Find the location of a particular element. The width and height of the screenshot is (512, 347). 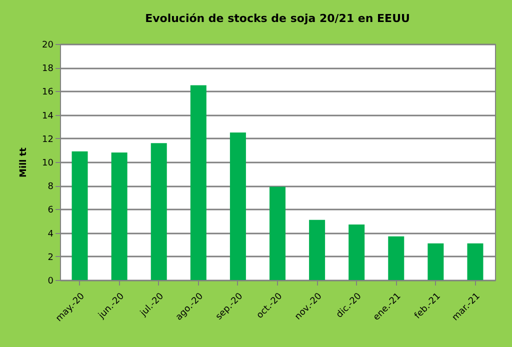

y-tick-label: 2 is located at coordinates (51, 257).